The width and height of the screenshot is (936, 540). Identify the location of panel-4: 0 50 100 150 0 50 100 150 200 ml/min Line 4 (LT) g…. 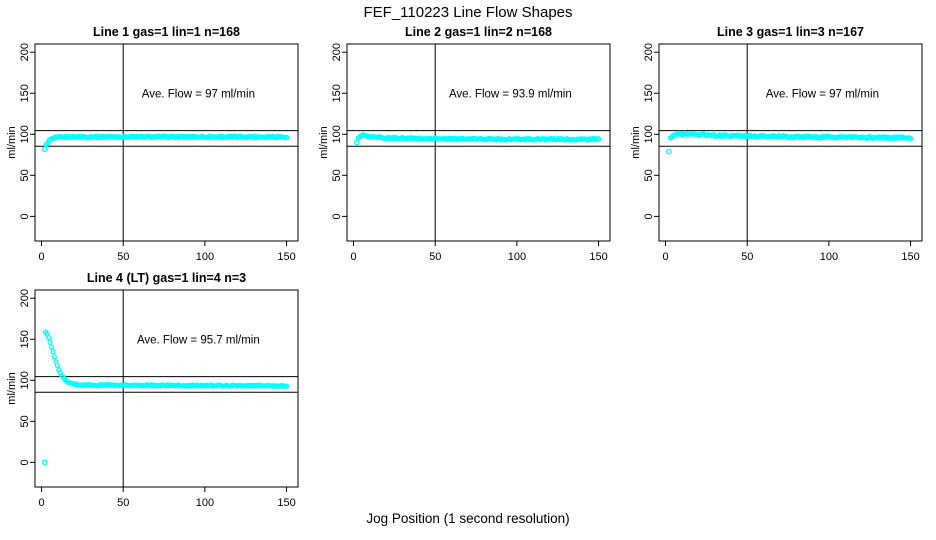
(152, 390).